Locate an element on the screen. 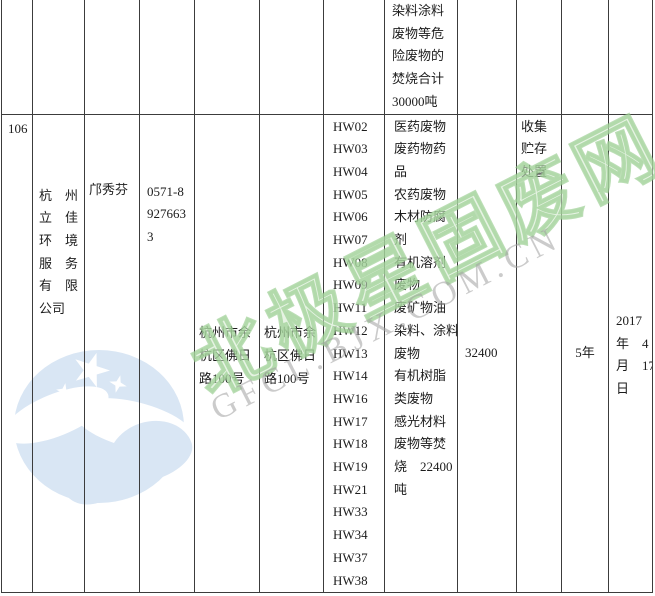  mode-line: 处置 is located at coordinates (534, 171).